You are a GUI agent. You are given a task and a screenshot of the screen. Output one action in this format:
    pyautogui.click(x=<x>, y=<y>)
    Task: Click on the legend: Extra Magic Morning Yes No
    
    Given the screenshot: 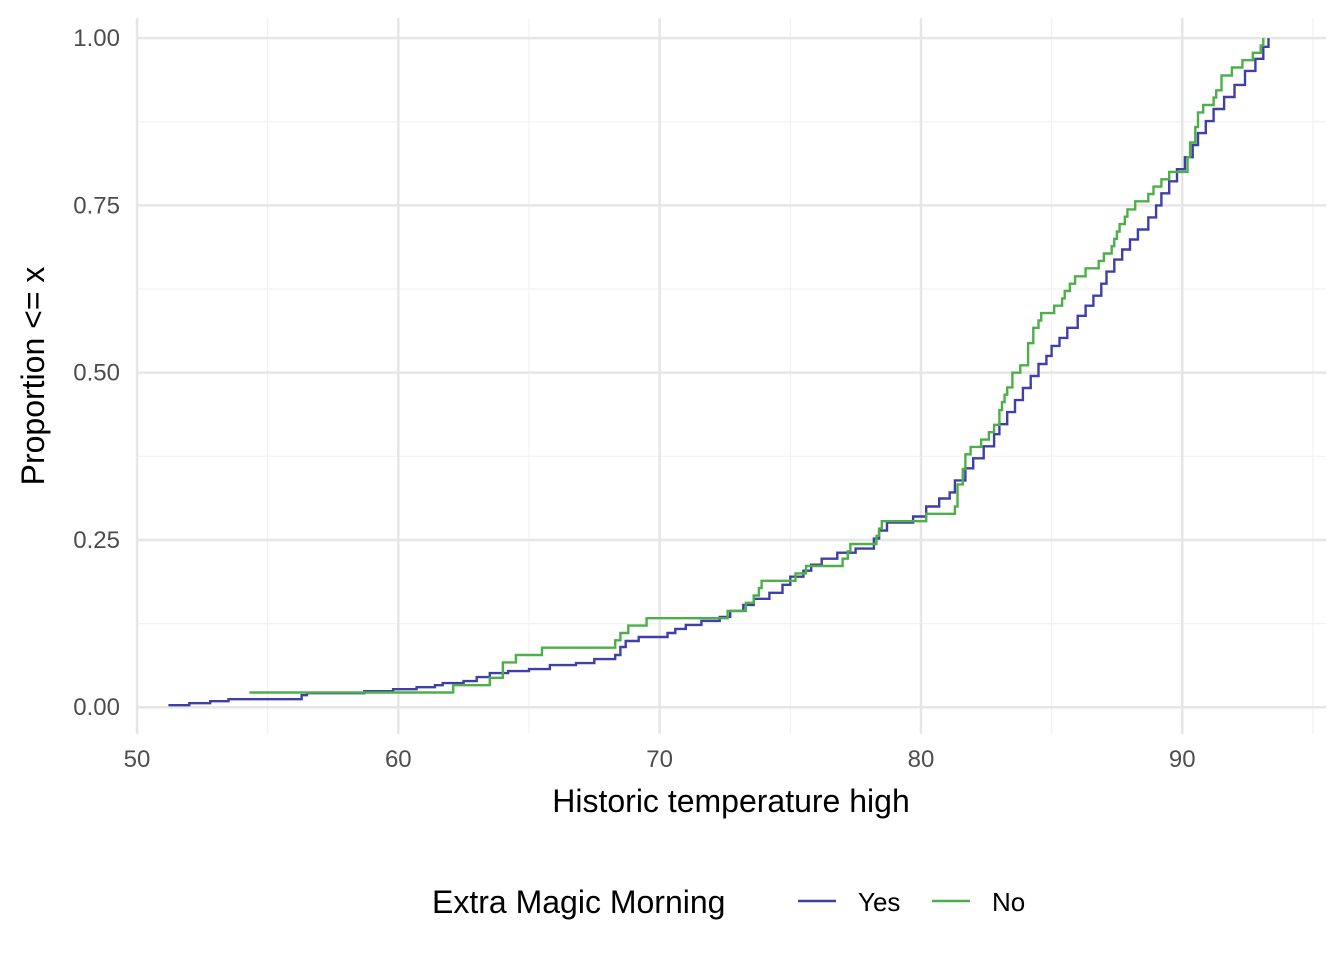 What is the action you would take?
    pyautogui.click(x=728, y=902)
    